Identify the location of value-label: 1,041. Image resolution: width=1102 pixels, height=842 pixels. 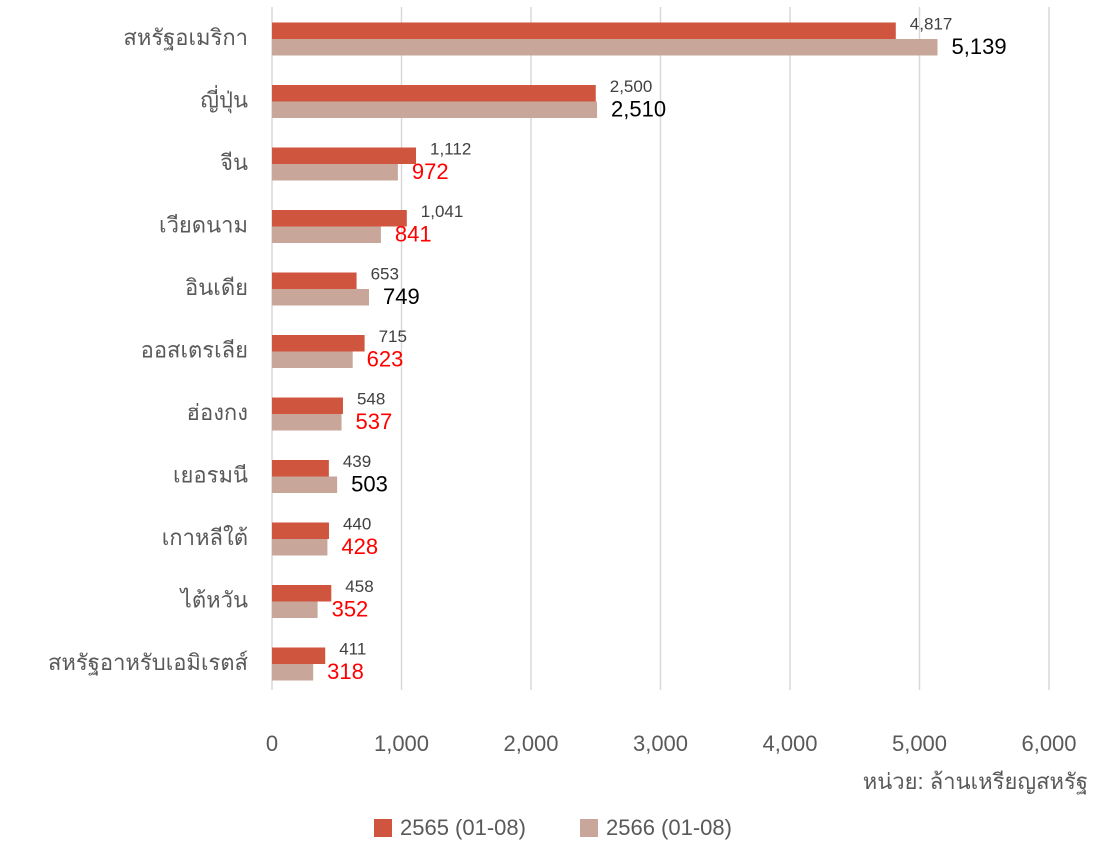
(442, 211).